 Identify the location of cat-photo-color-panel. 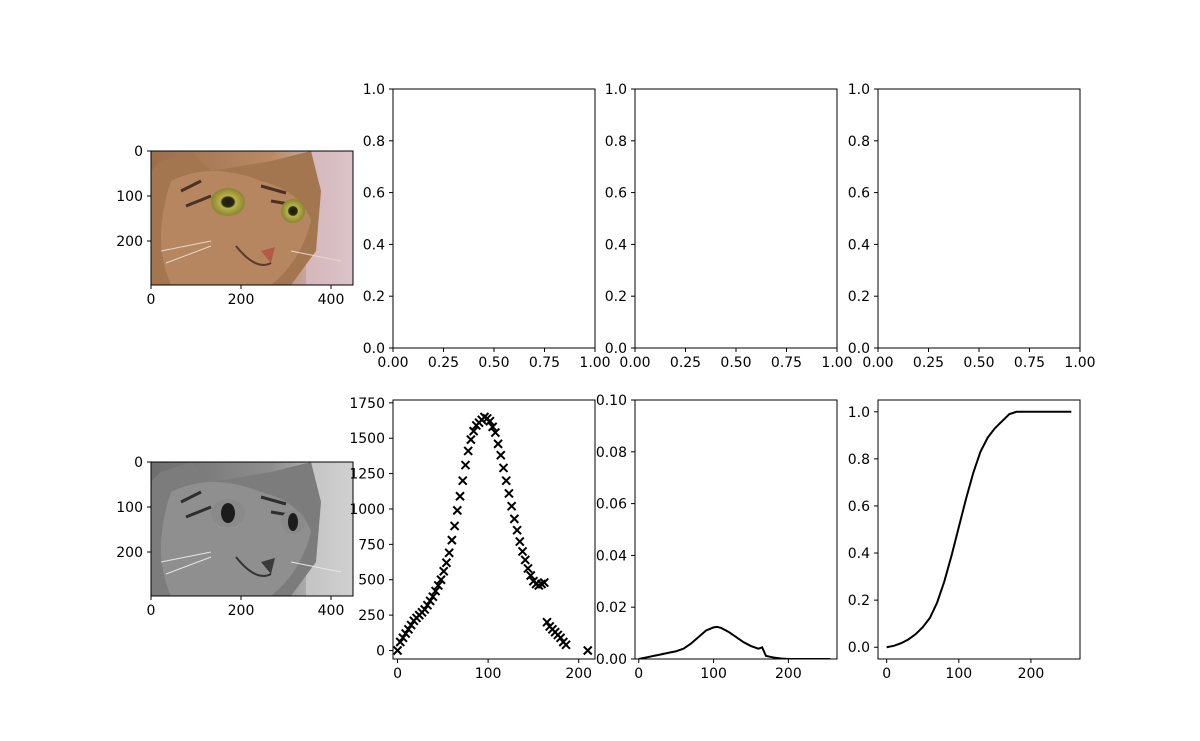
(252, 218).